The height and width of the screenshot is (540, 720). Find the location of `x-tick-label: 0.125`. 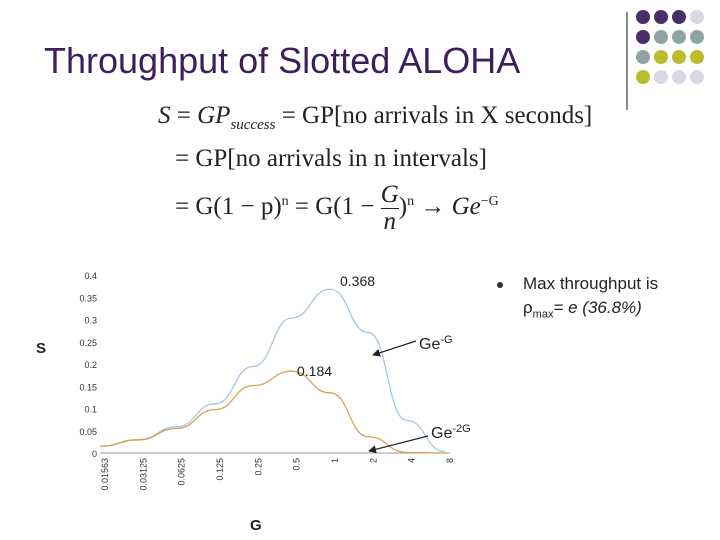

x-tick-label: 0.125 is located at coordinates (220, 469).